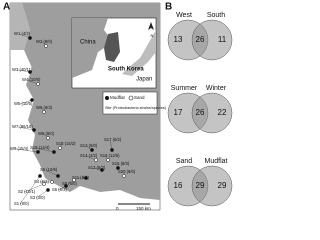  I want to click on panel-label: B, so click(168, 7).